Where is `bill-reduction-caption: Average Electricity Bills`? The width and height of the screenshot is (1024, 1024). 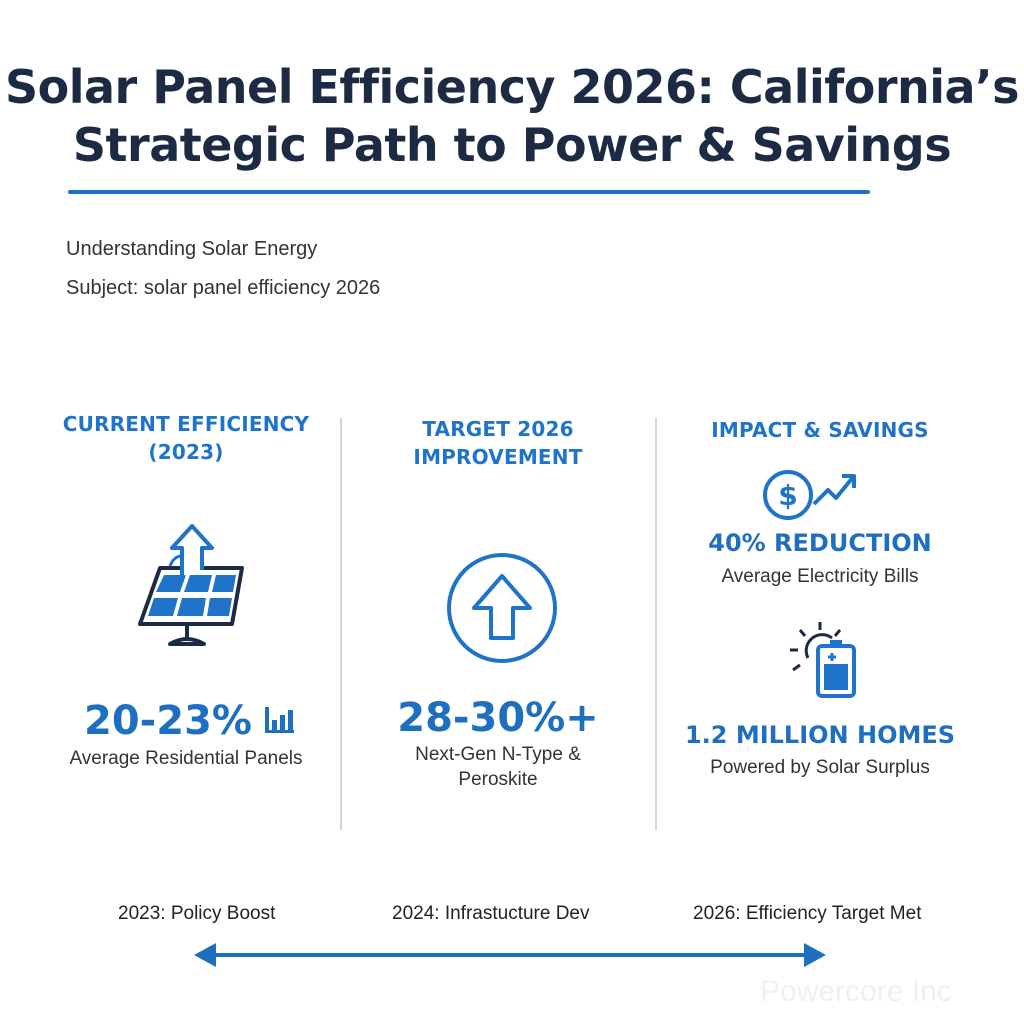
bill-reduction-caption: Average Electricity Bills is located at coordinates (820, 576).